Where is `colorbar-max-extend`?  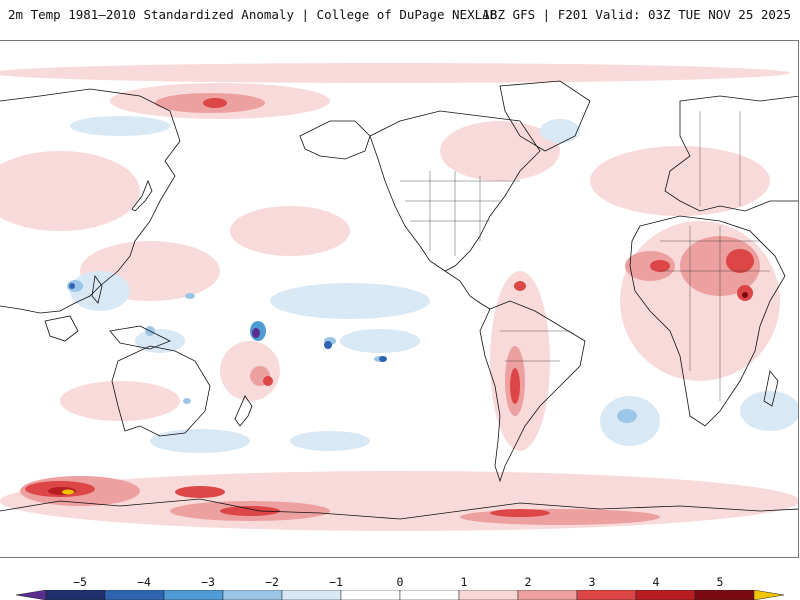 colorbar-max-extend is located at coordinates (769, 595).